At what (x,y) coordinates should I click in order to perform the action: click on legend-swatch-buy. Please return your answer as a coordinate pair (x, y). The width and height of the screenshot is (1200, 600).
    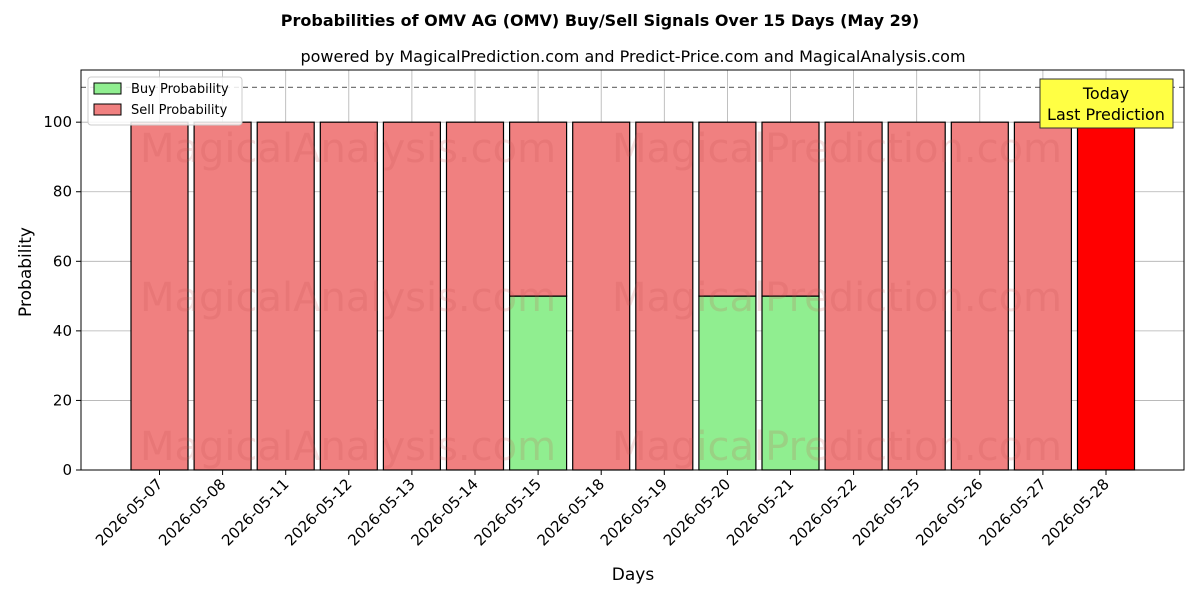
    Looking at the image, I should click on (107, 88).